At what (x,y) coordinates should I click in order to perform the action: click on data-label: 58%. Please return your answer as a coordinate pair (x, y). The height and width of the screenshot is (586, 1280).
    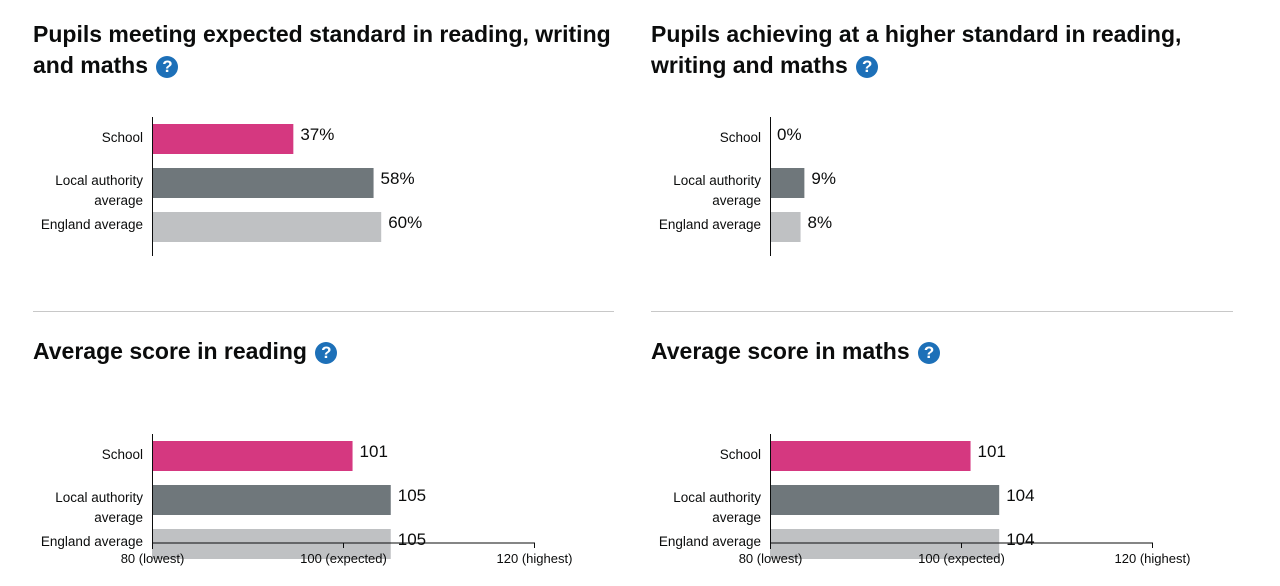
    Looking at the image, I should click on (398, 178).